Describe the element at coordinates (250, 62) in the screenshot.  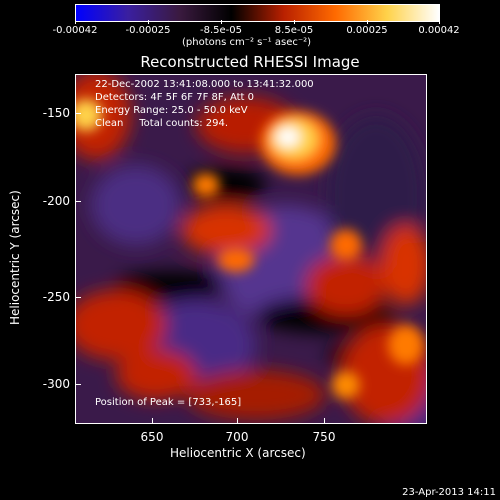
I see `image-title: Reconstructed RHESSI Image` at that location.